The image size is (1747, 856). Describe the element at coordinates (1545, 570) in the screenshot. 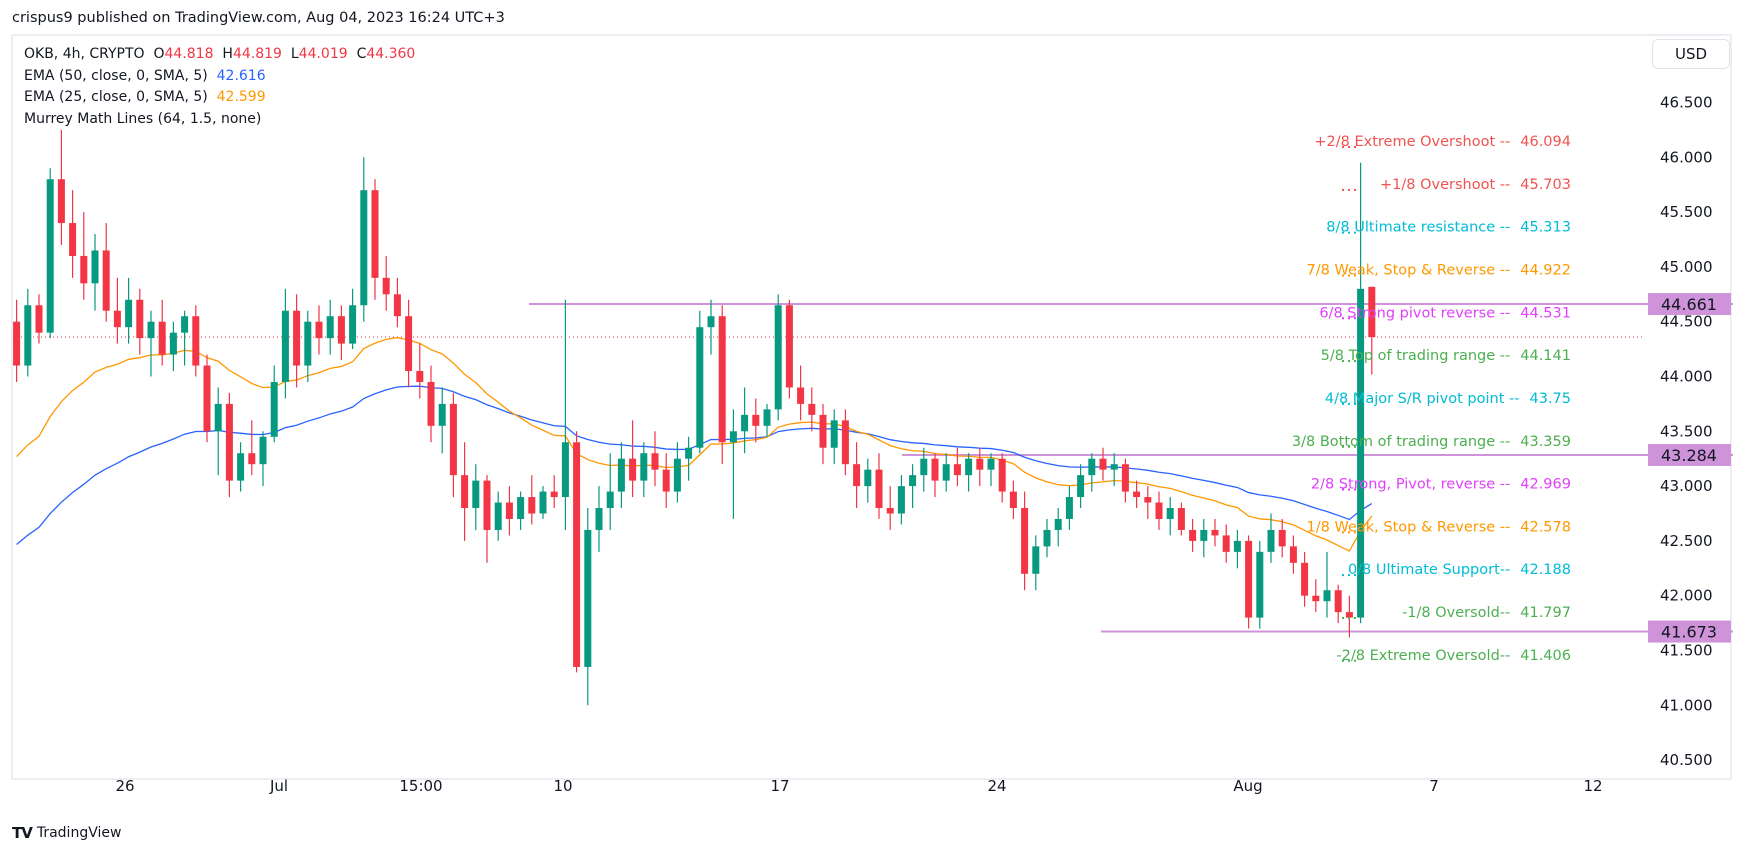

I see `murrey-level-value: 42.188` at that location.